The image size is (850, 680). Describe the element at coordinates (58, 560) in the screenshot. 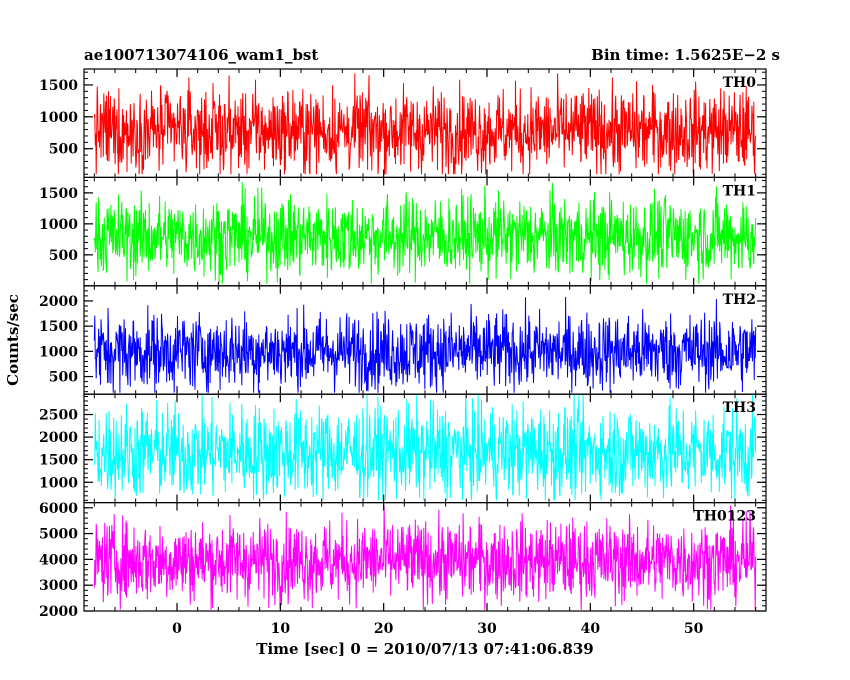

I see `y-tick-label: 4000` at that location.